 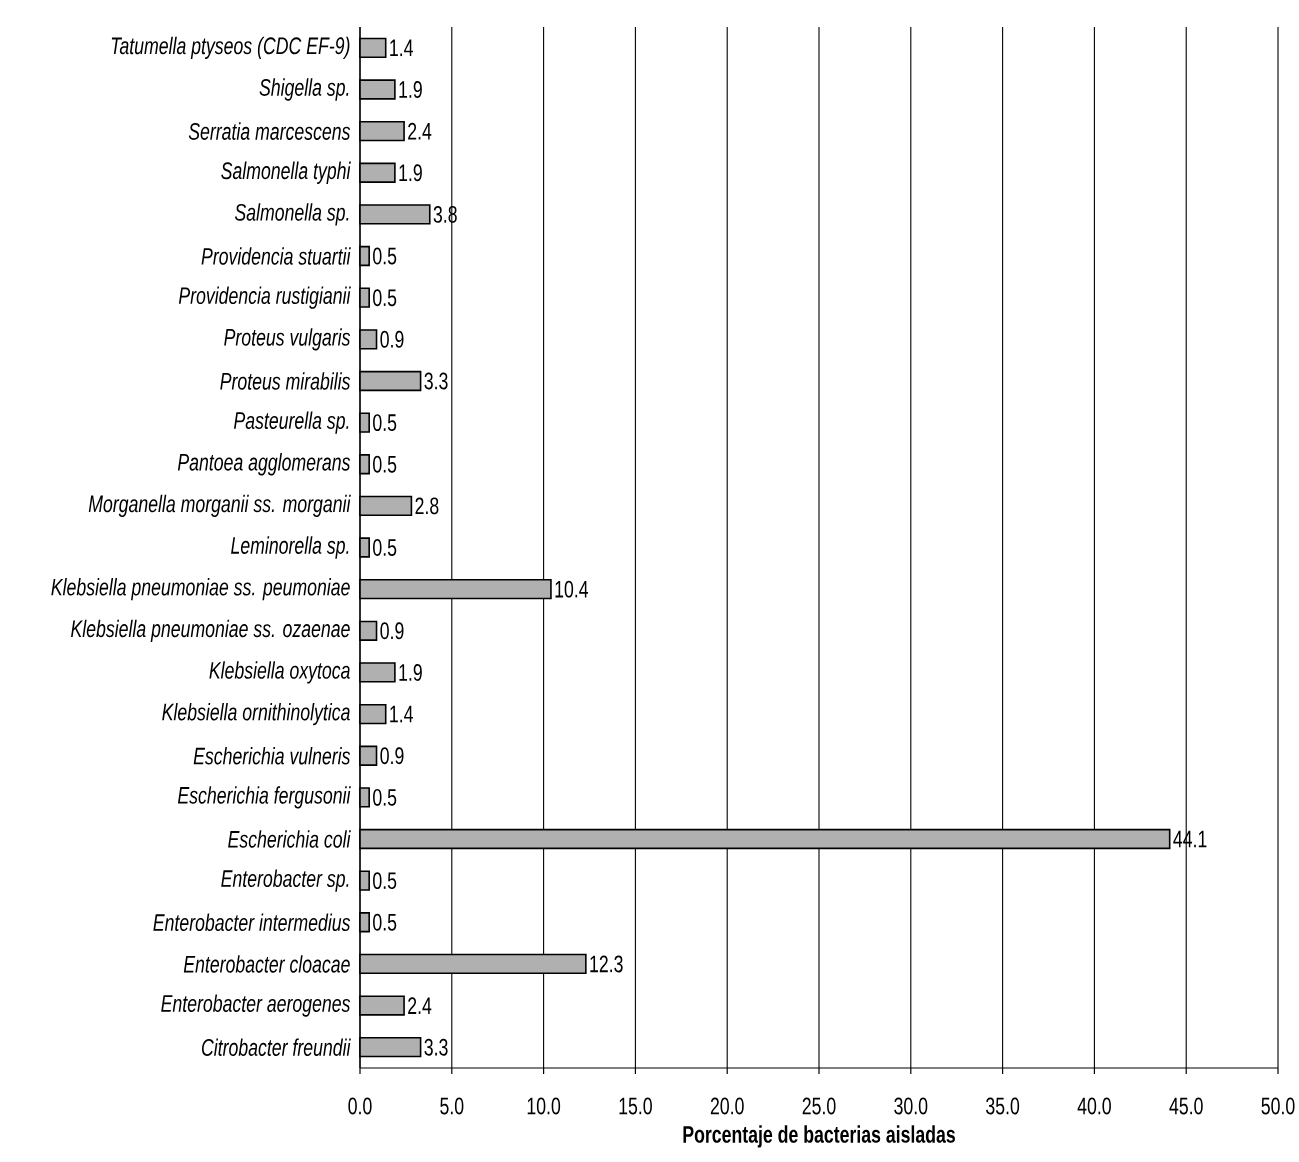 I want to click on y-tick-label: Enterobacter cloacae, so click(x=266, y=964).